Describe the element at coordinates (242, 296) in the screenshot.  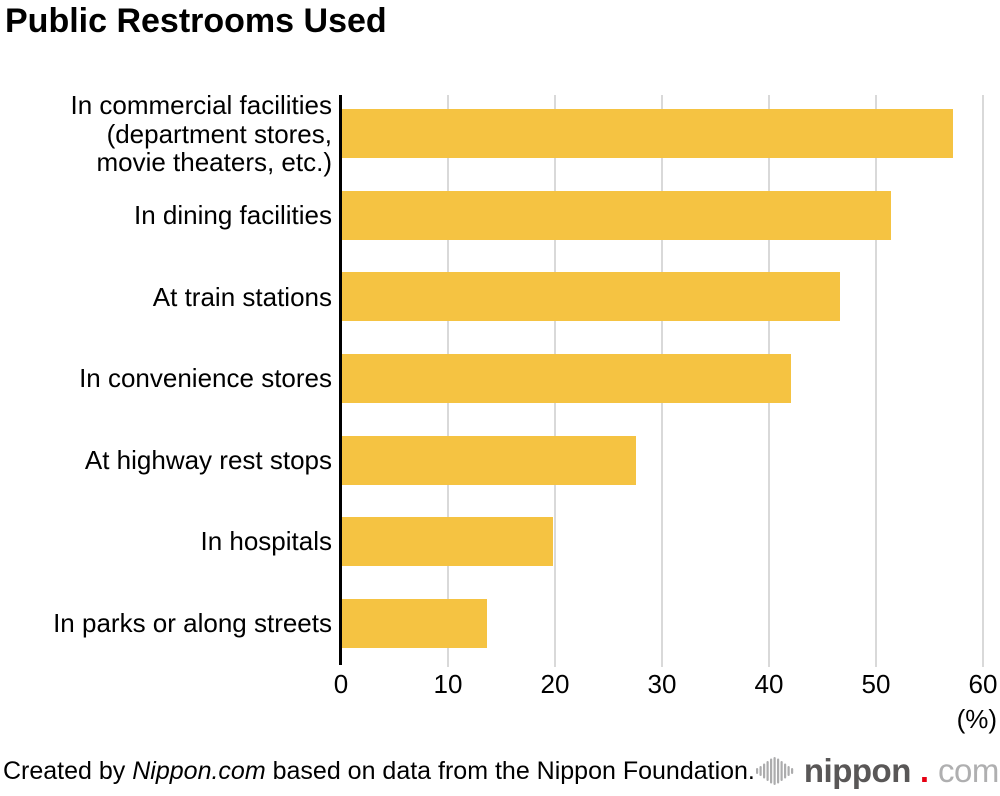
I see `category-label: At train stations` at that location.